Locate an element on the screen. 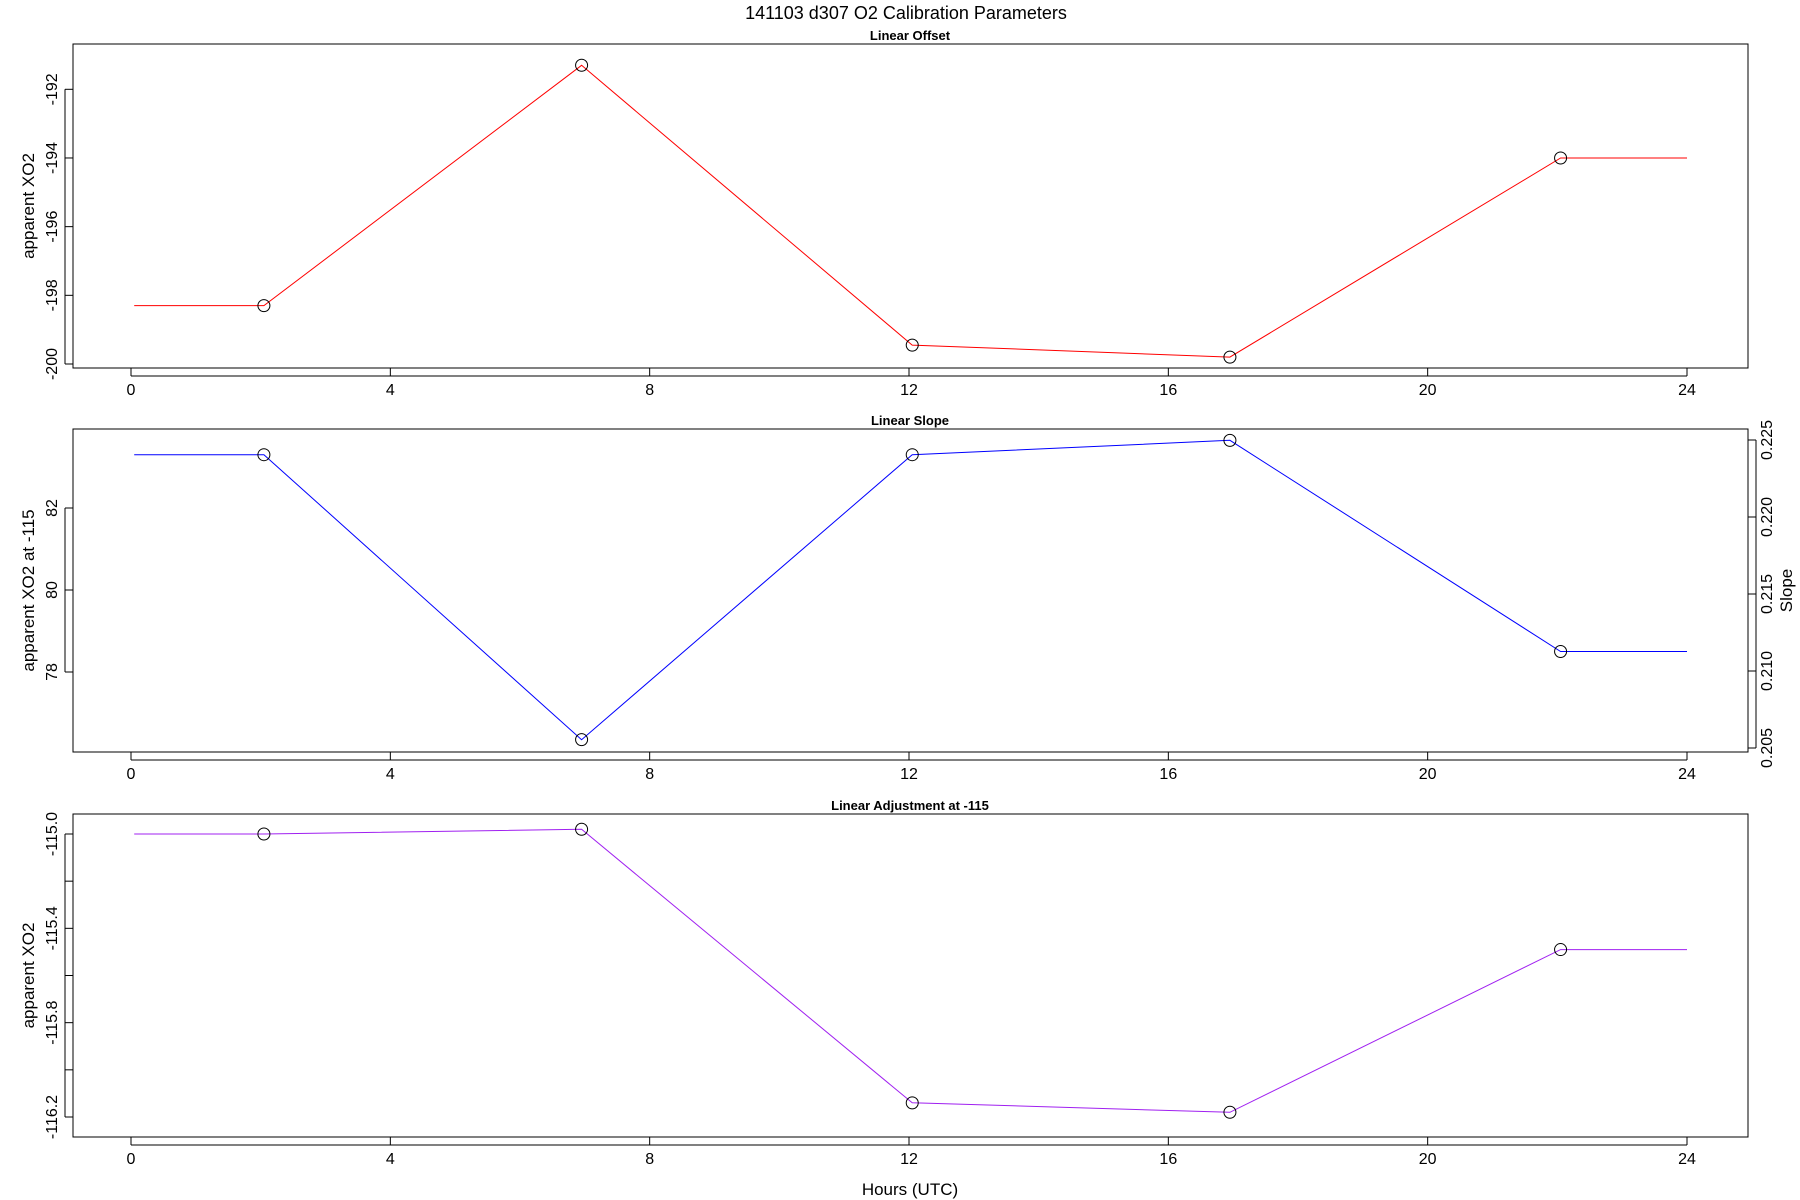 The height and width of the screenshot is (1200, 1800). panel-title: Linear Adjustment at -115 is located at coordinates (910, 805).